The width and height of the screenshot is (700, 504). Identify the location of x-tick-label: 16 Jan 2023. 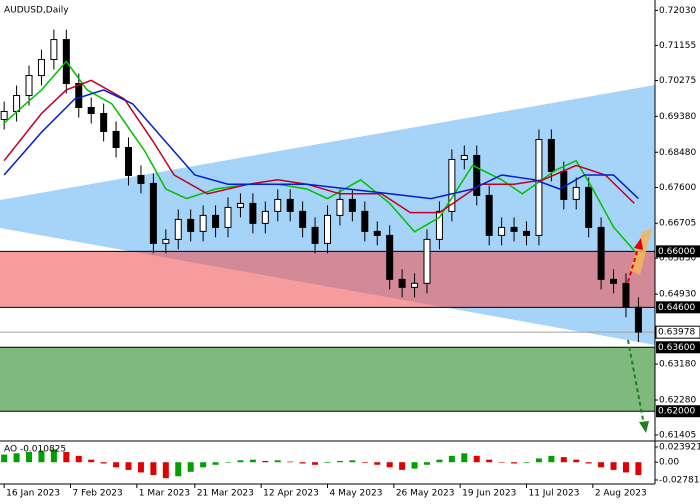
(33, 494).